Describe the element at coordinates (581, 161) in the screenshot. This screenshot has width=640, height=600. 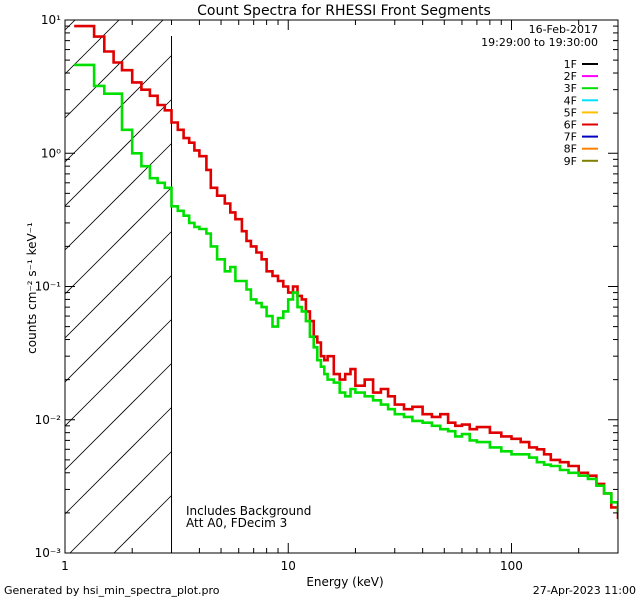
I see `legend-item-9F: 9F` at that location.